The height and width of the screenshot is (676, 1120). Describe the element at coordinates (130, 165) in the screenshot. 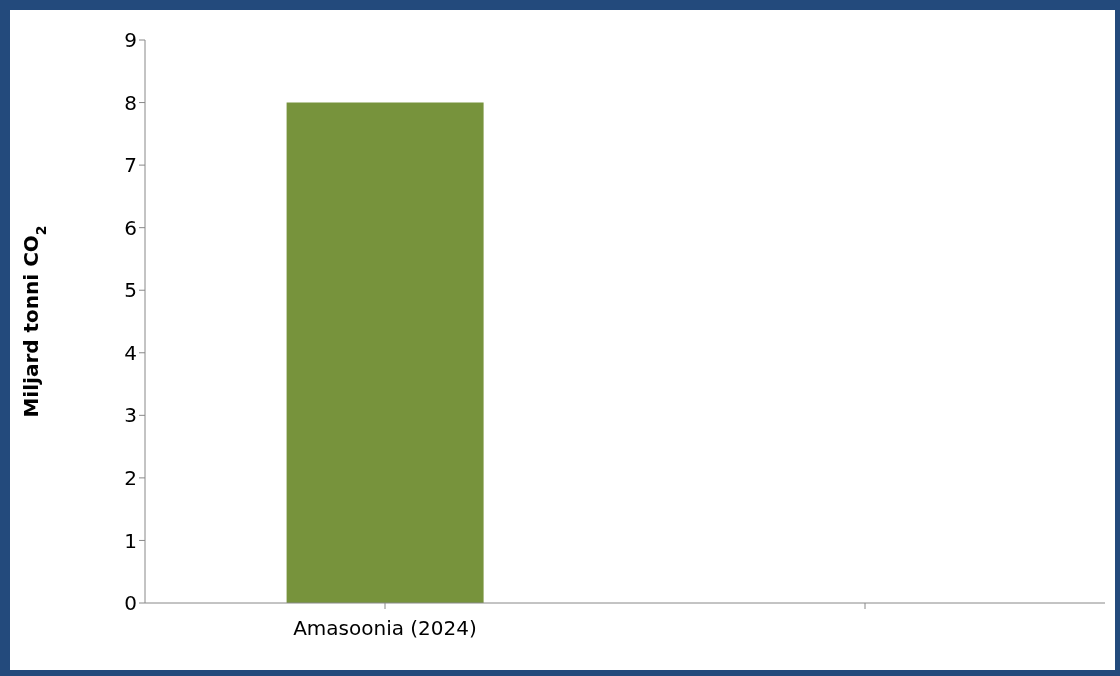

I see `y-tick-label: 7` at that location.